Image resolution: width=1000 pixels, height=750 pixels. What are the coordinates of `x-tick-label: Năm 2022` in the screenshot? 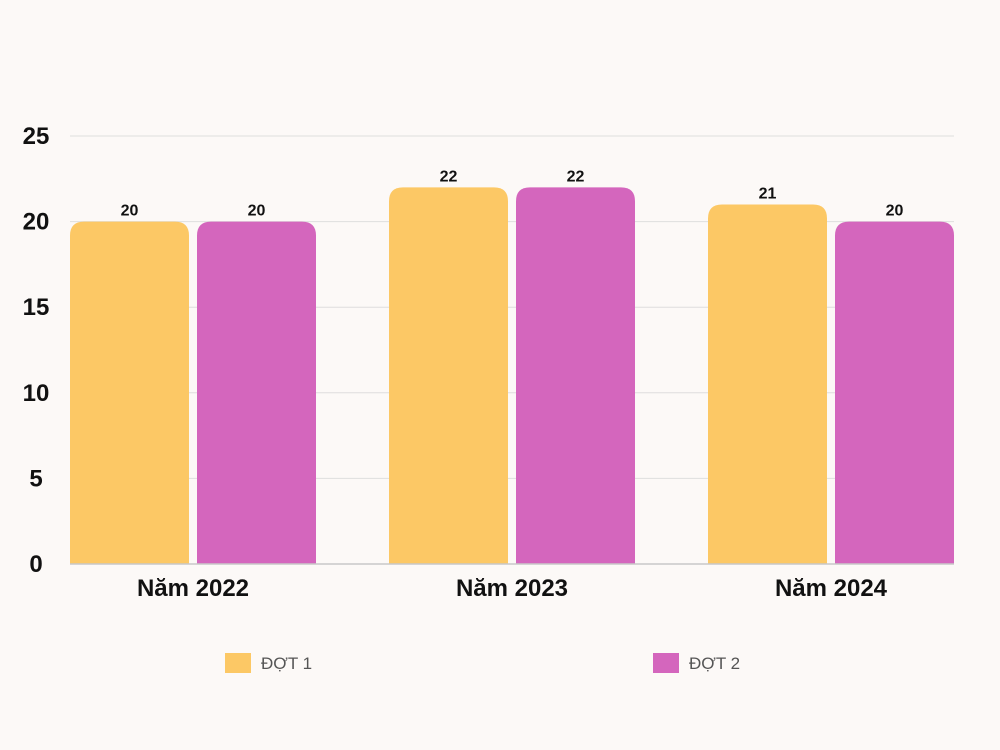 It's located at (193, 588).